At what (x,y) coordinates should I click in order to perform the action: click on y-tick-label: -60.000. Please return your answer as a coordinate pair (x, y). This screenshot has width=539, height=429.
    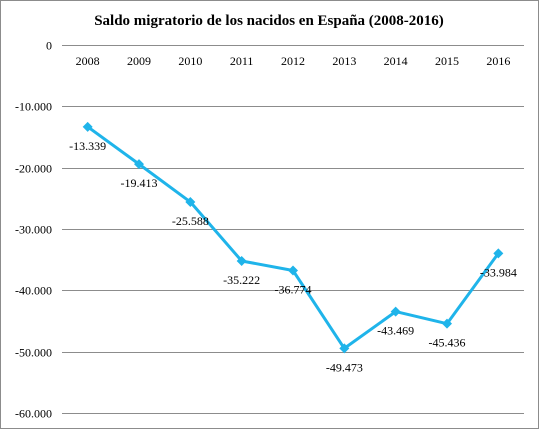
    Looking at the image, I should click on (33, 414).